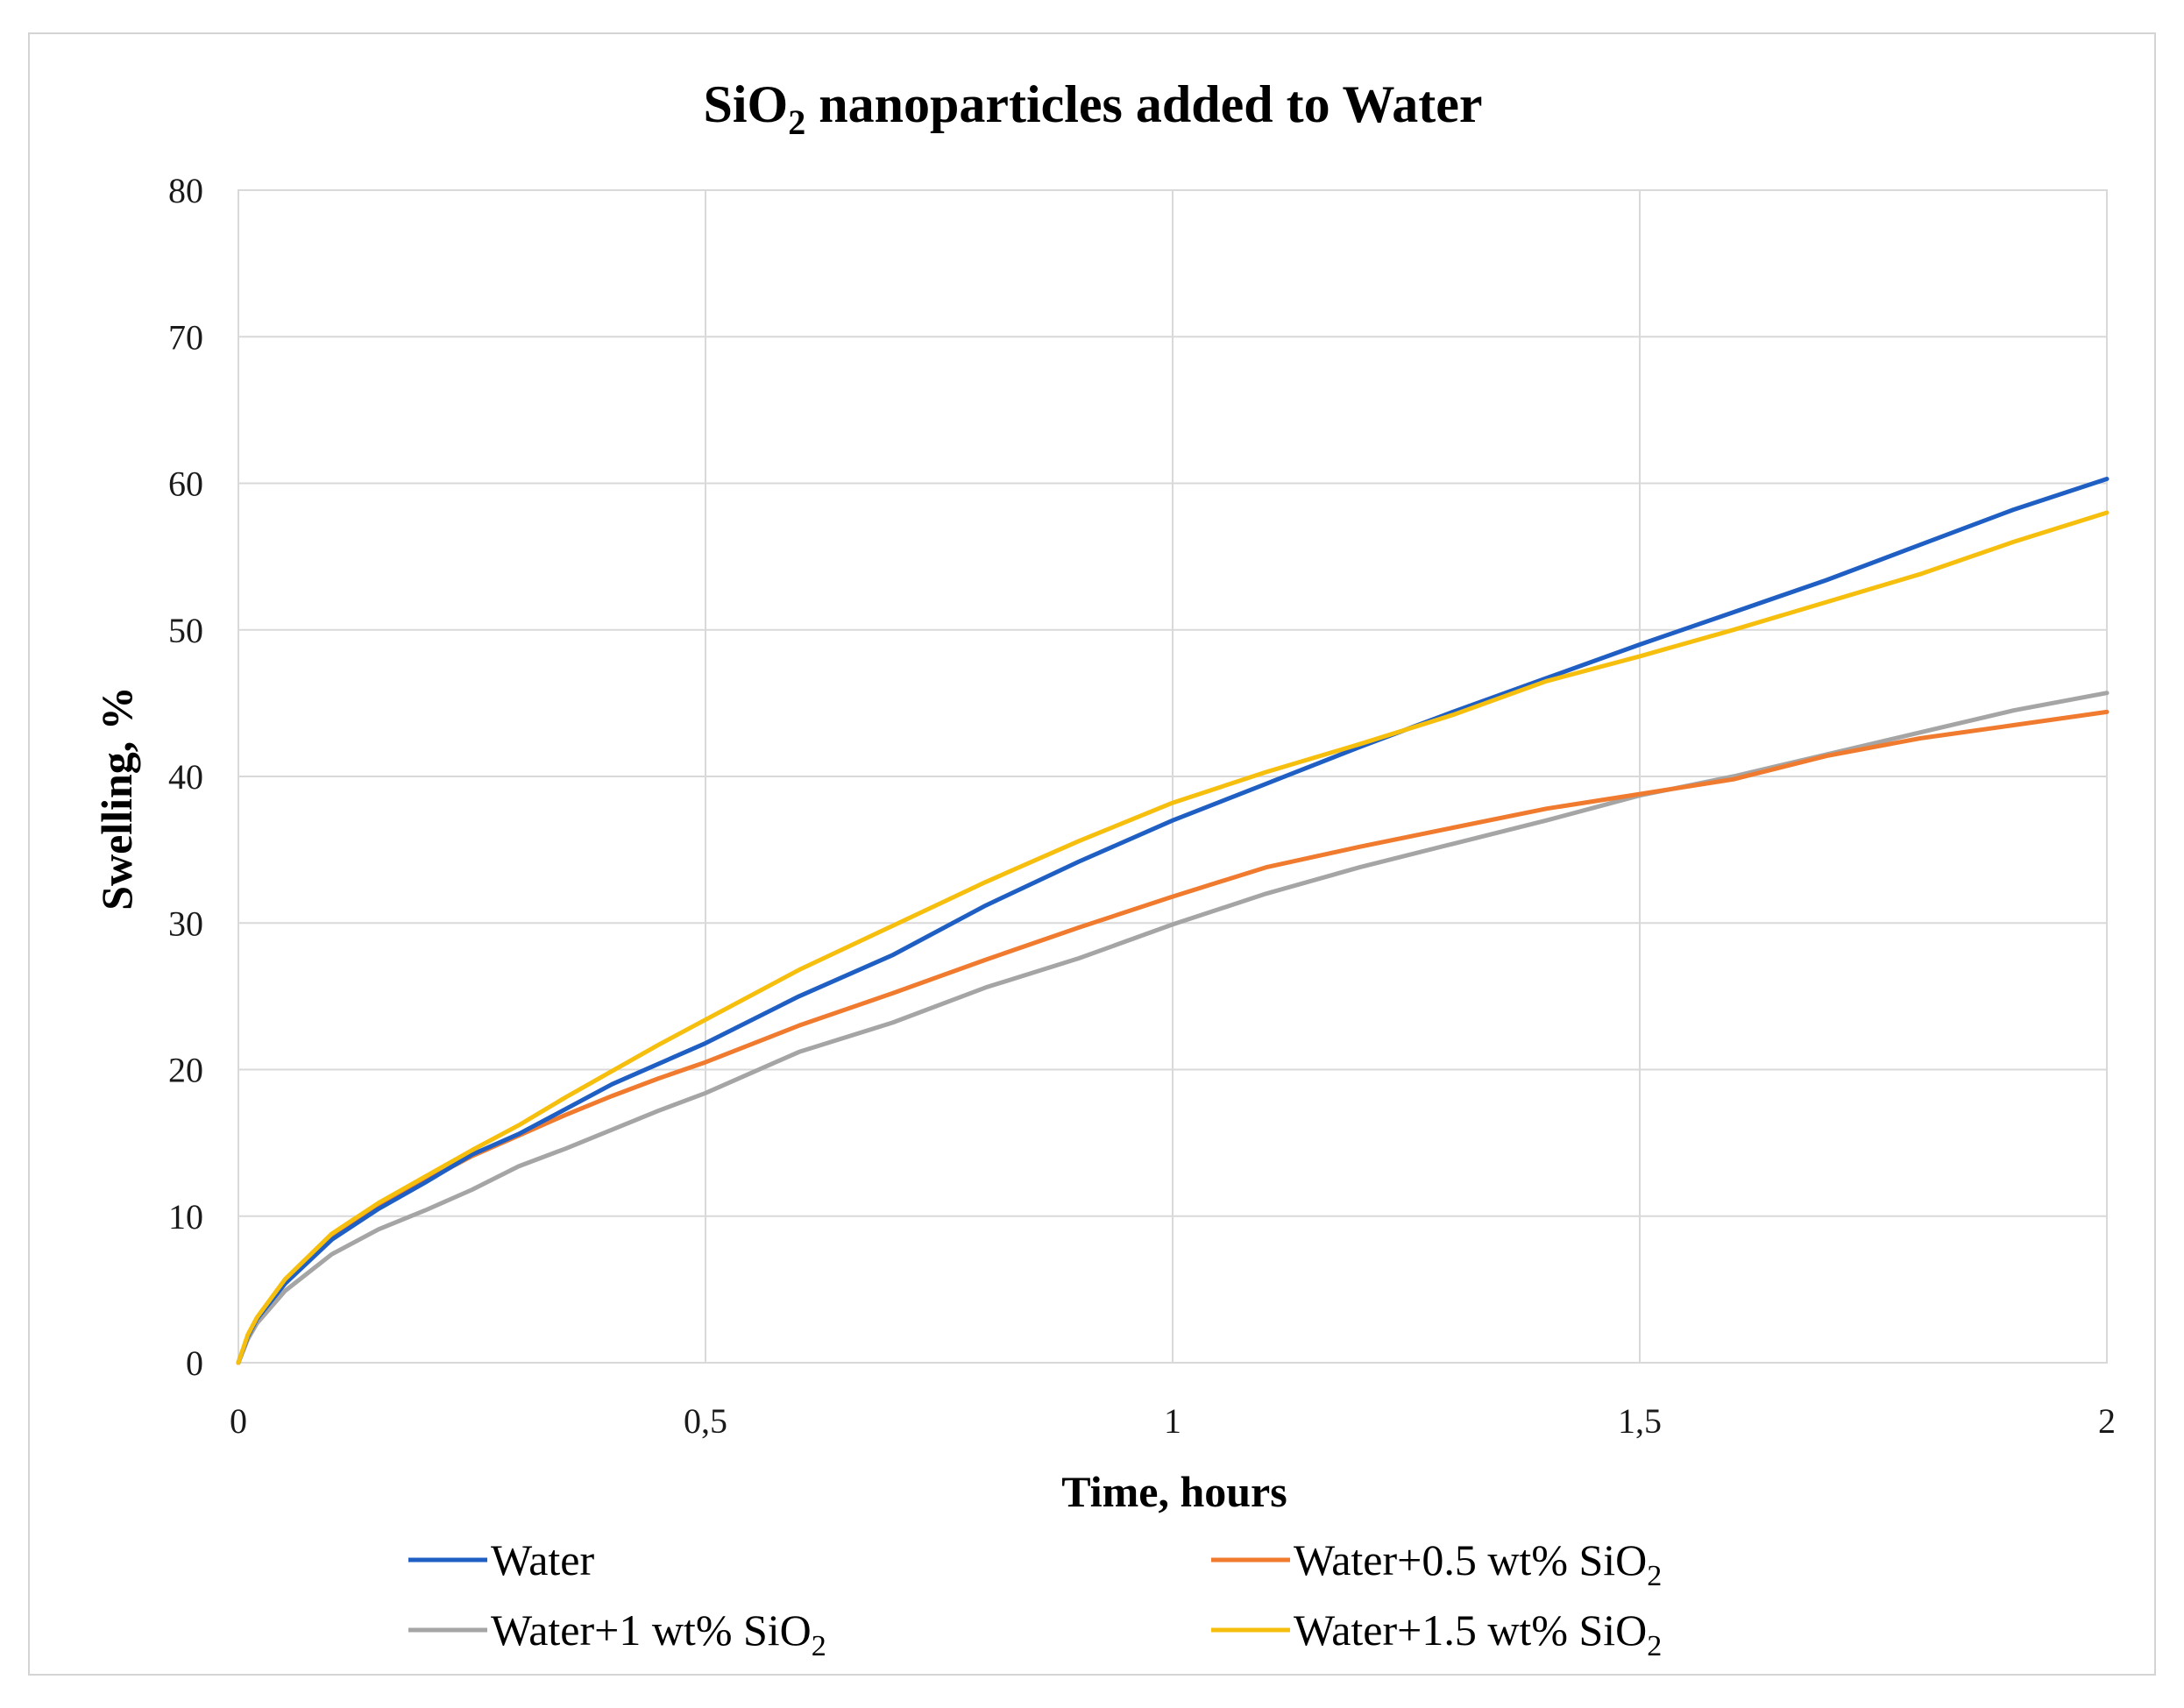 The width and height of the screenshot is (2184, 1708). I want to click on chart-title-rest: nanoparticles added to Water, so click(1143, 104).